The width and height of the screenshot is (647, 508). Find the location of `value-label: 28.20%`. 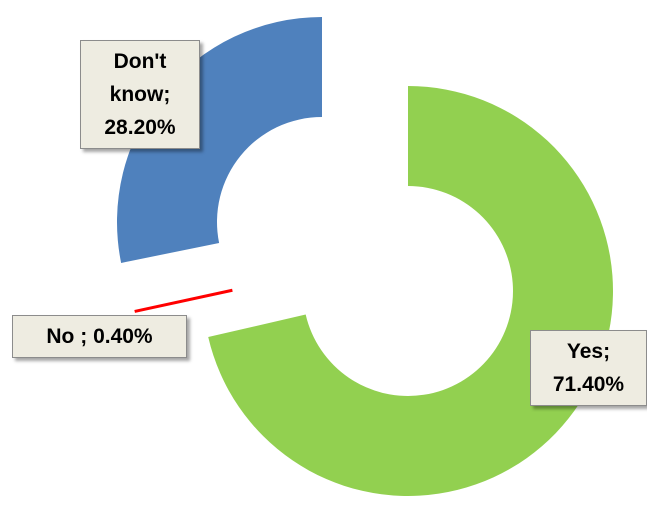

value-label: 28.20% is located at coordinates (140, 127).